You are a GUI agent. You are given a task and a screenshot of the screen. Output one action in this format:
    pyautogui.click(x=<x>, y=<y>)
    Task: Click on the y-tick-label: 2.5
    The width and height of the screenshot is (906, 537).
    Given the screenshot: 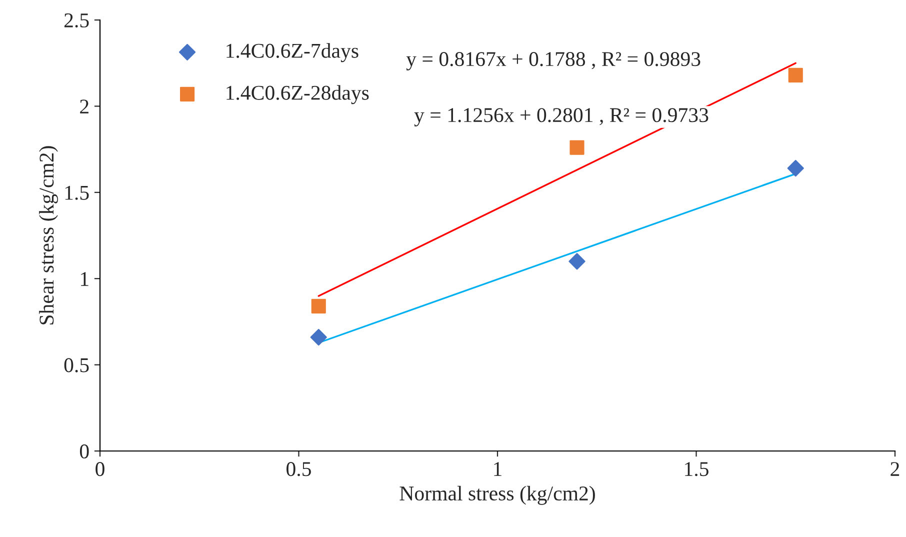 What is the action you would take?
    pyautogui.click(x=76, y=20)
    